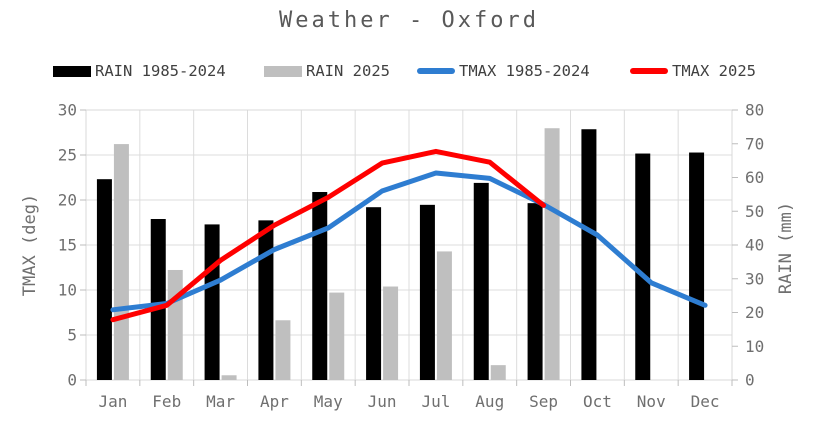  Describe the element at coordinates (705, 401) in the screenshot. I see `x-tick-label: Dec` at that location.